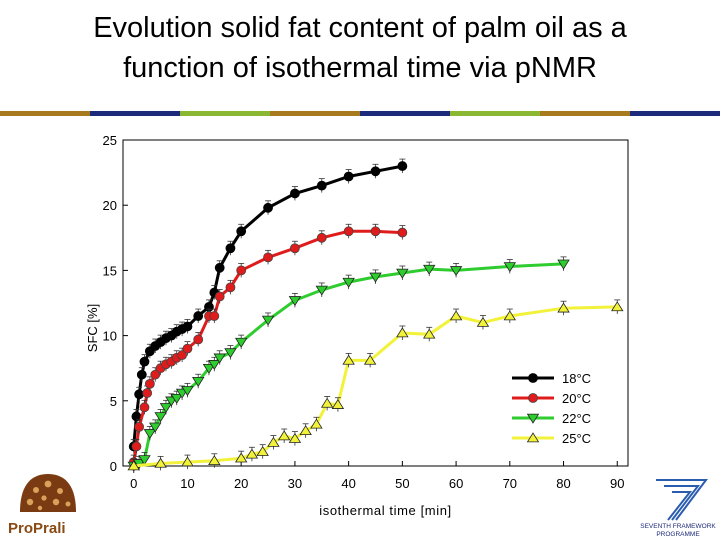 The width and height of the screenshot is (720, 540). Describe the element at coordinates (133, 483) in the screenshot. I see `x-tick-label: 0` at that location.